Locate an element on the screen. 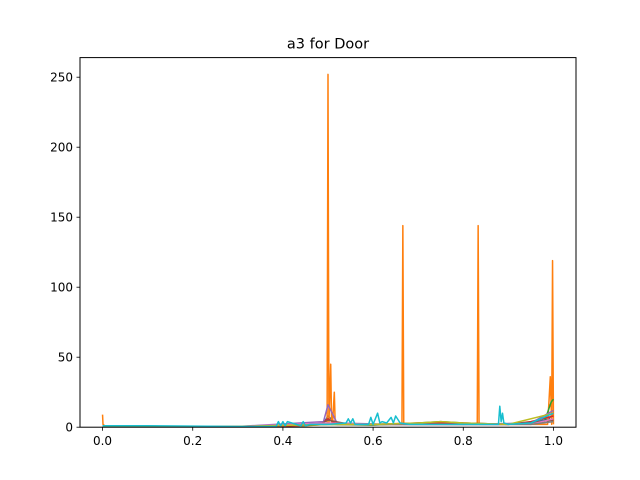 The width and height of the screenshot is (640, 480). y-tick-label: 50 is located at coordinates (65, 357).